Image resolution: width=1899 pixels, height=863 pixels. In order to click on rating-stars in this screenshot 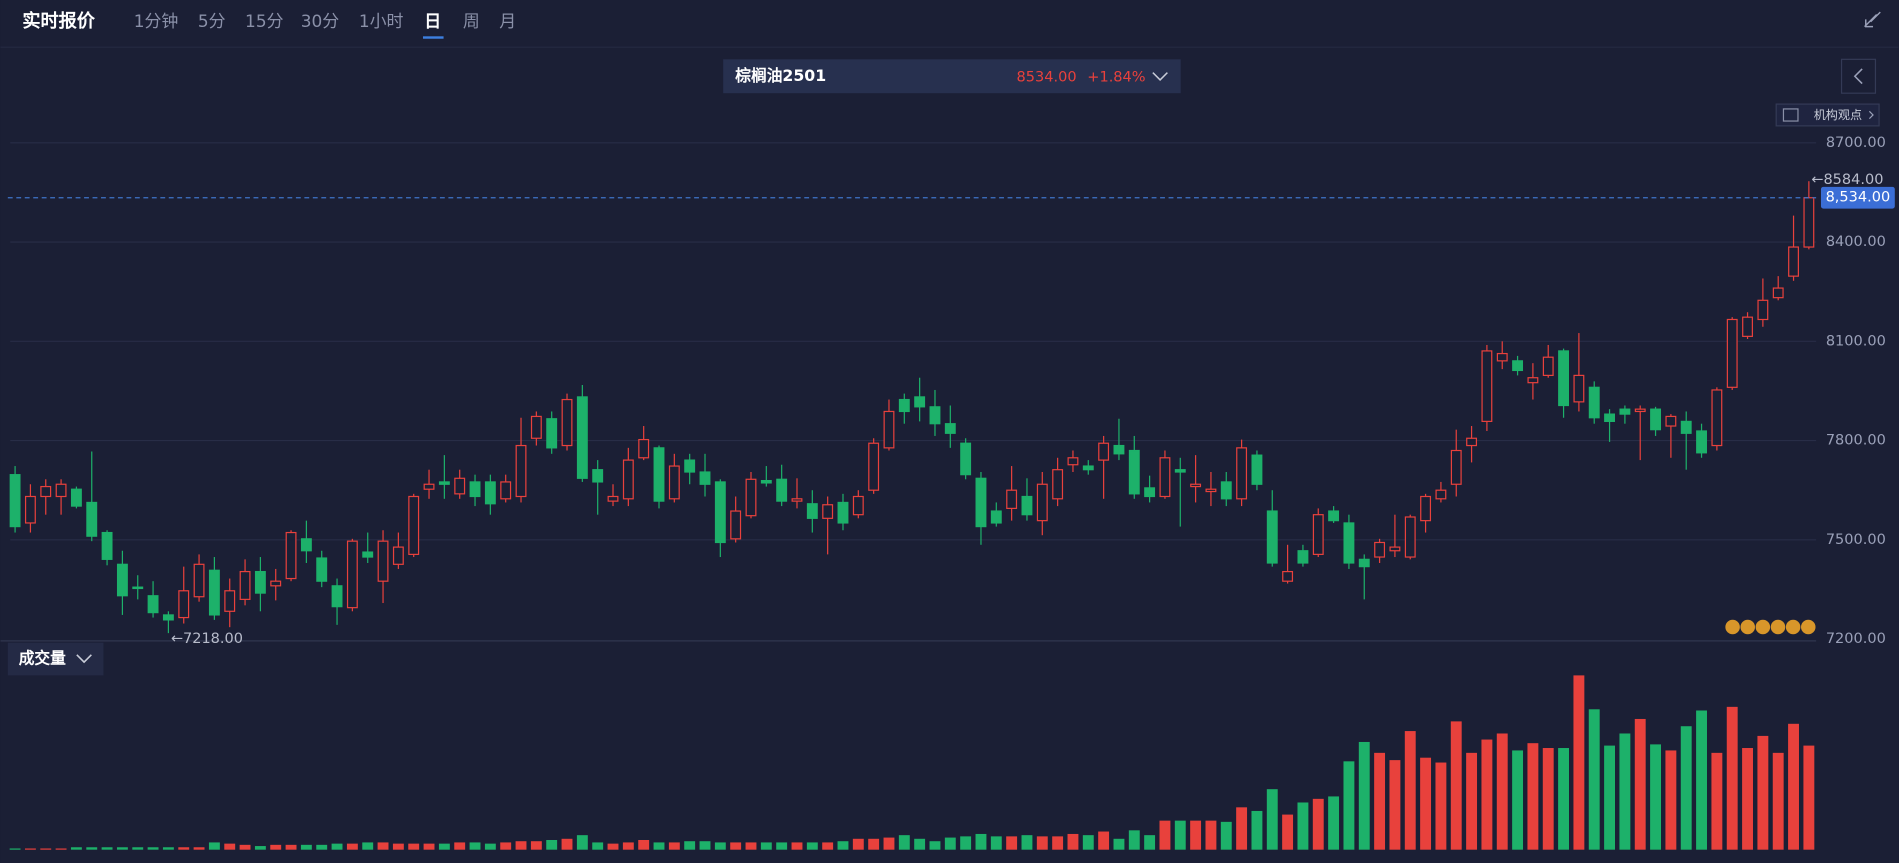, I will do `click(1770, 627)`.